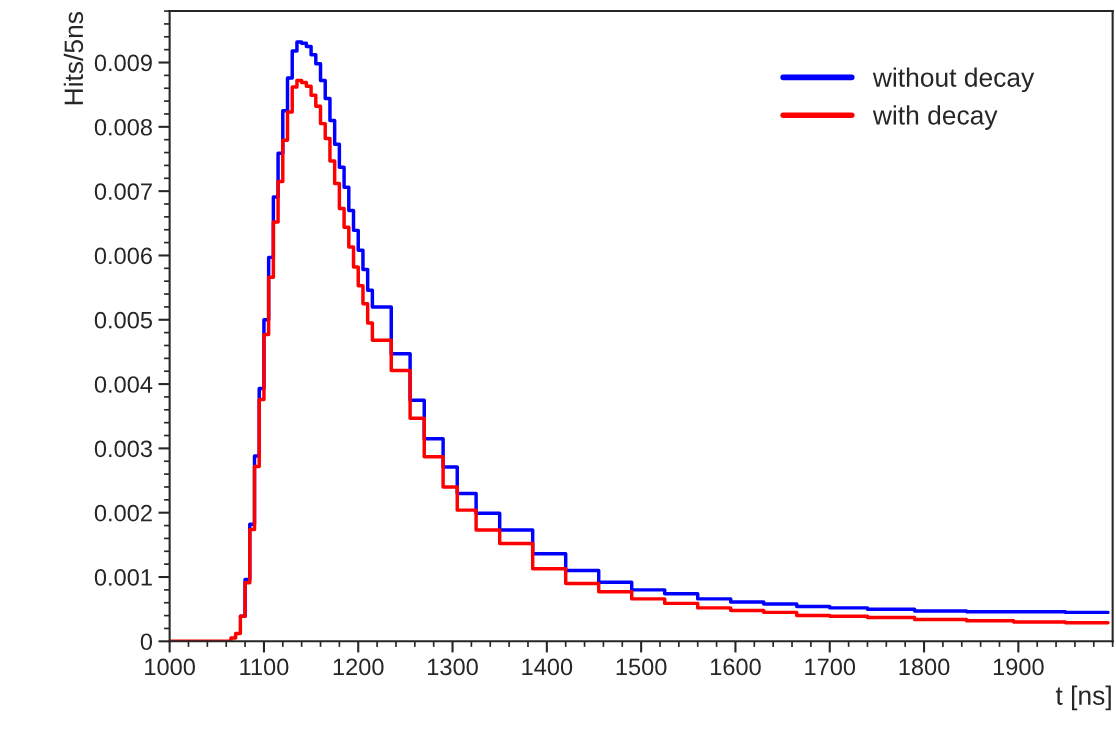 The image size is (1116, 738). What do you see at coordinates (123, 384) in the screenshot?
I see `y-tick-label: 0.004` at bounding box center [123, 384].